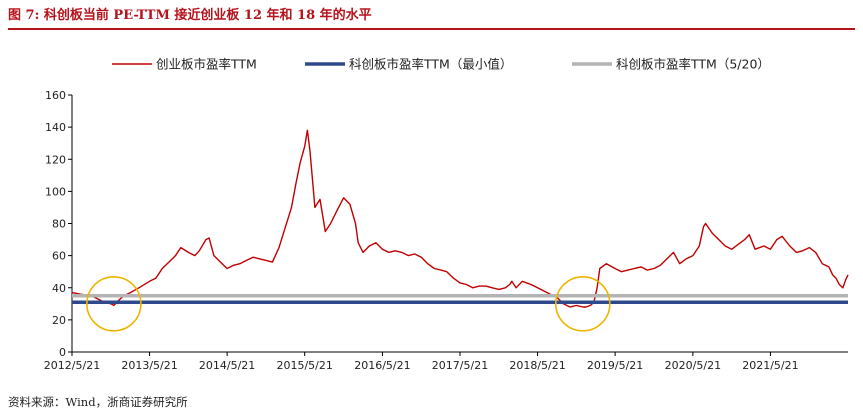  Describe the element at coordinates (149, 365) in the screenshot. I see `x-tick-label: 2013/5/21` at that location.